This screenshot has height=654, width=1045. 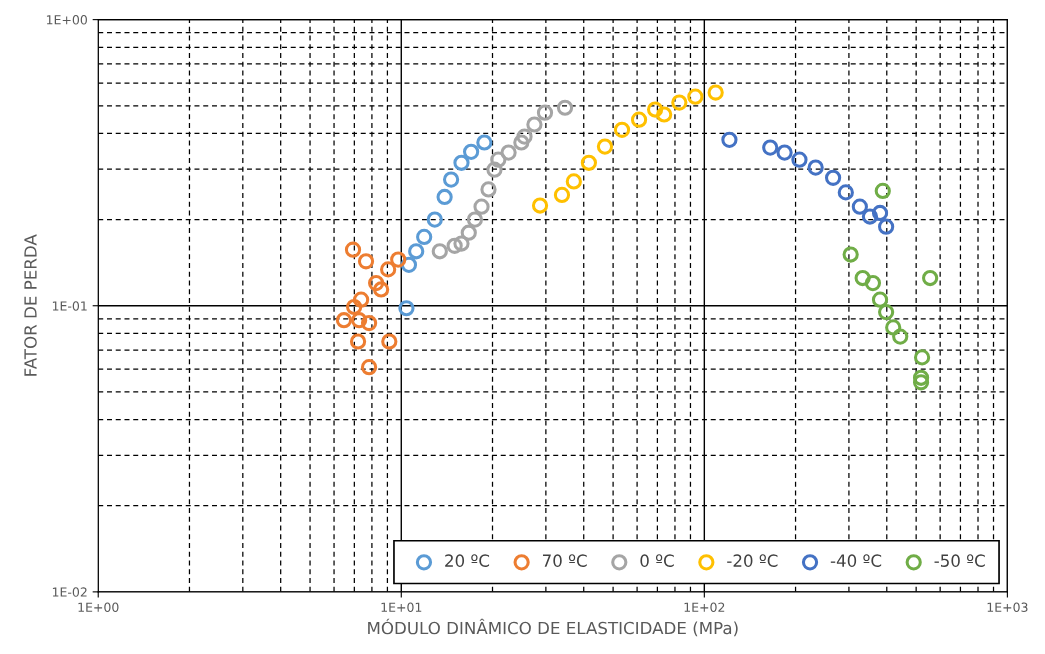 What do you see at coordinates (704, 607) in the screenshot?
I see `x-tick-label: 1E+02` at bounding box center [704, 607].